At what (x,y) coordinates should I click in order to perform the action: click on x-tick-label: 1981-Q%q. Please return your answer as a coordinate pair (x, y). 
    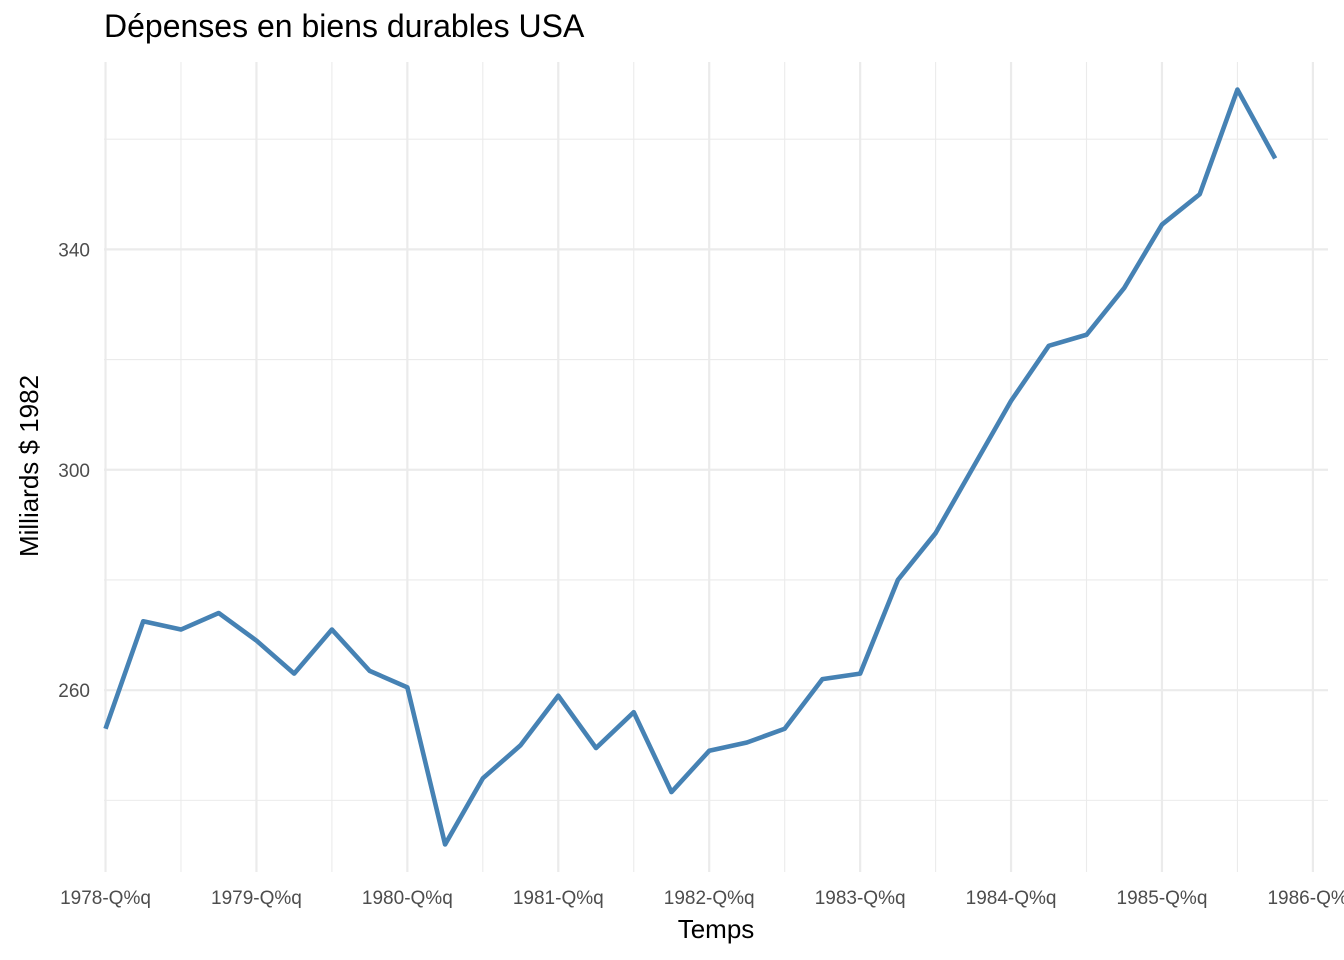
    Looking at the image, I should click on (558, 898).